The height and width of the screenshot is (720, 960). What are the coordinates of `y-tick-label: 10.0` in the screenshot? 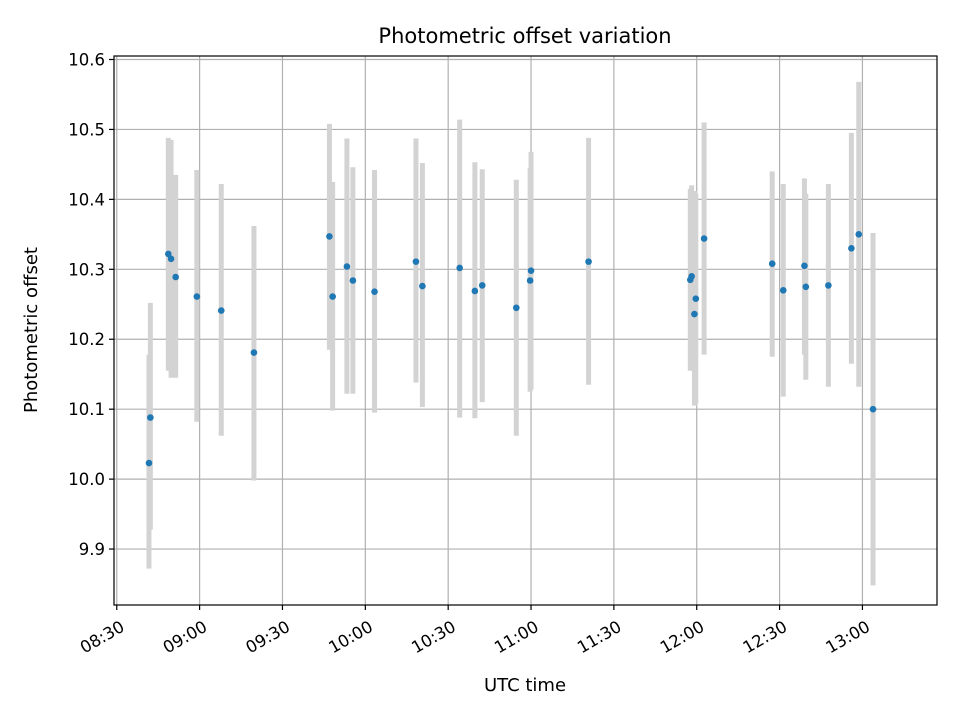 It's located at (86, 479).